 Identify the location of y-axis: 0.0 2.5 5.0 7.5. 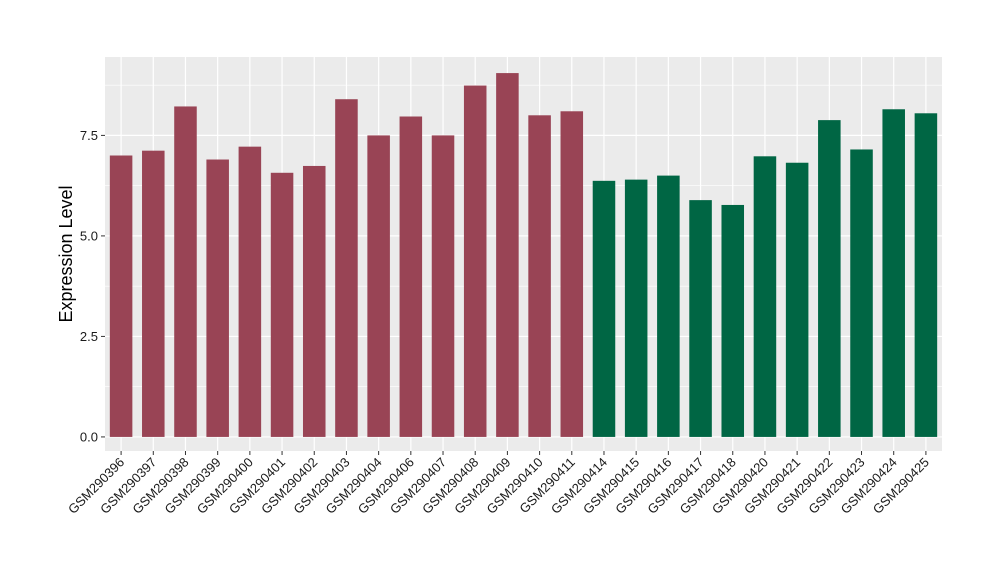
(92, 286).